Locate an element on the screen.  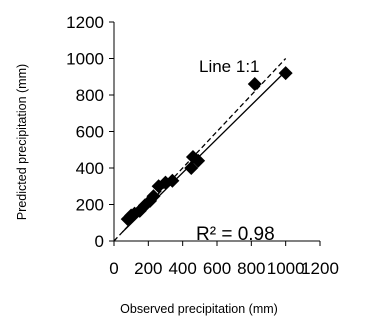
y-axis-title: Predicted precipitation (mm) is located at coordinates (22, 142).